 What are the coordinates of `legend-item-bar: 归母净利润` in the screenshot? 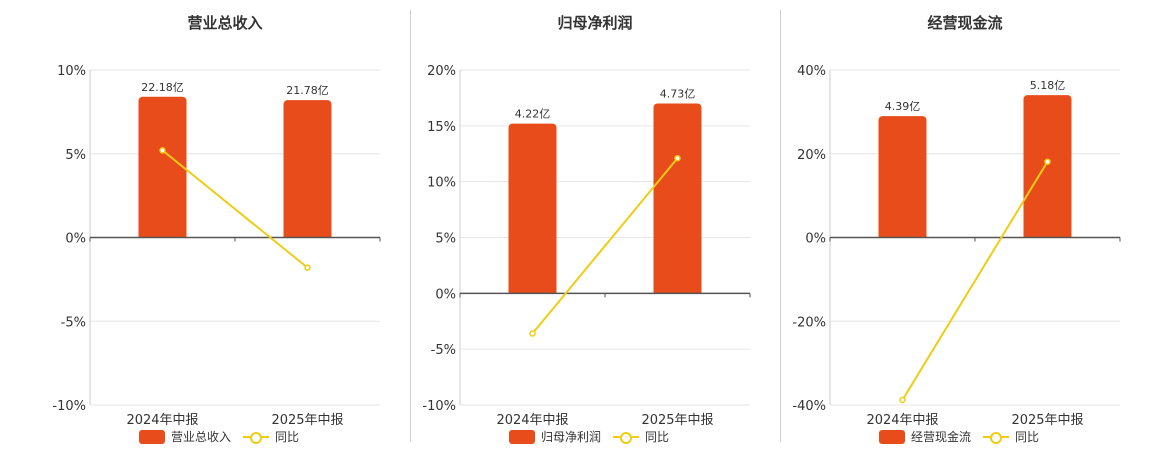 It's located at (554, 436).